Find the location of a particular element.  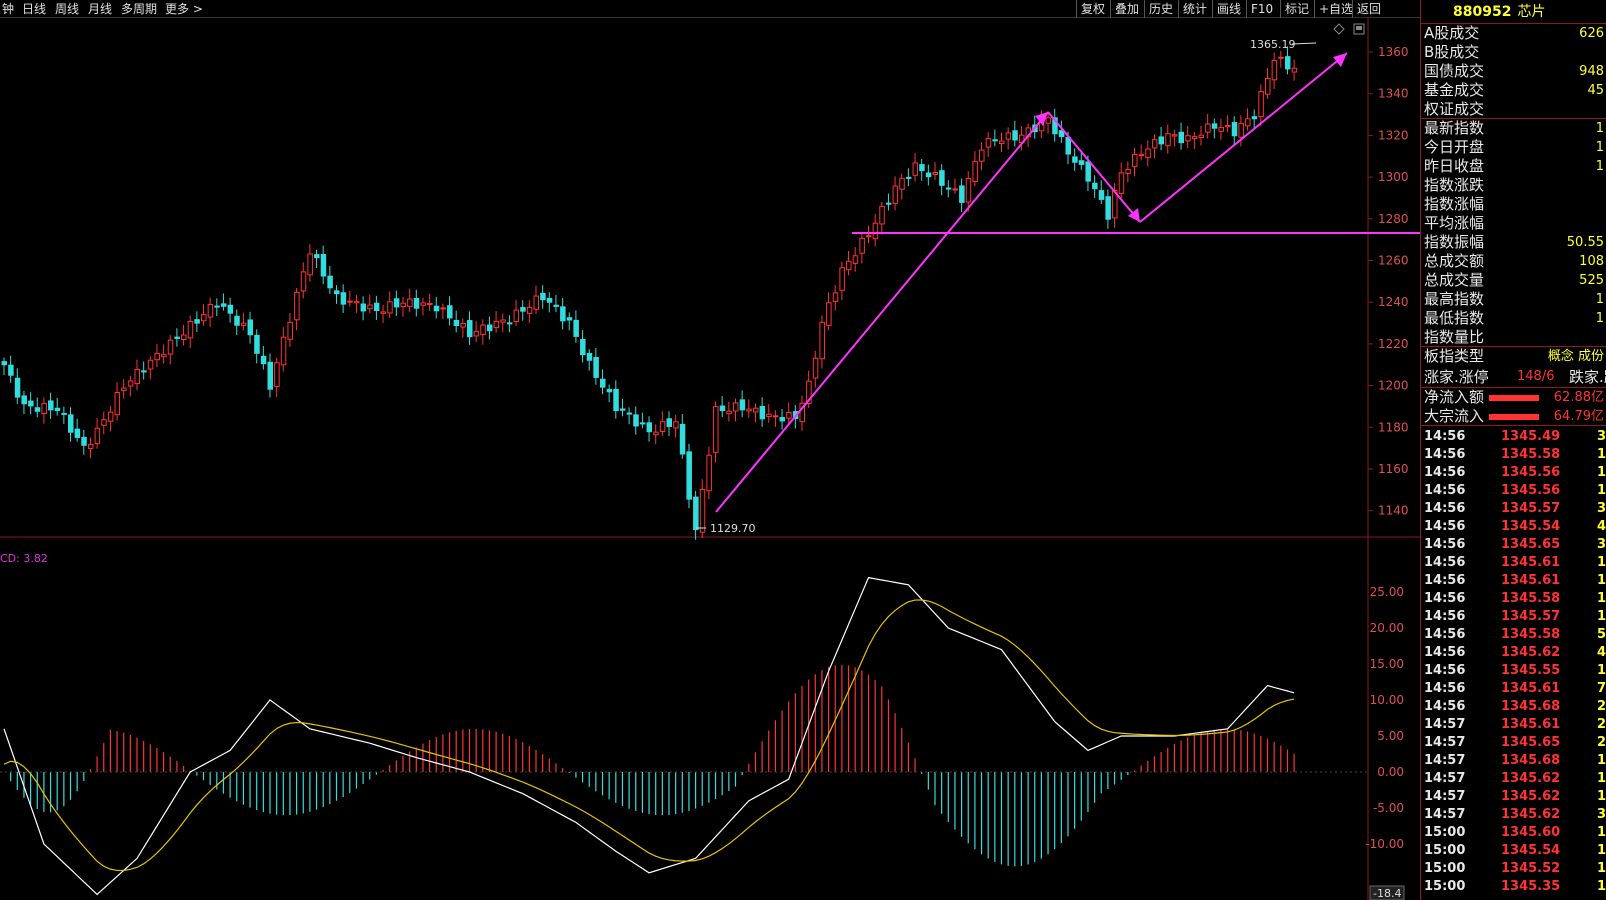

price-tick-label: 1340 is located at coordinates (1393, 94).